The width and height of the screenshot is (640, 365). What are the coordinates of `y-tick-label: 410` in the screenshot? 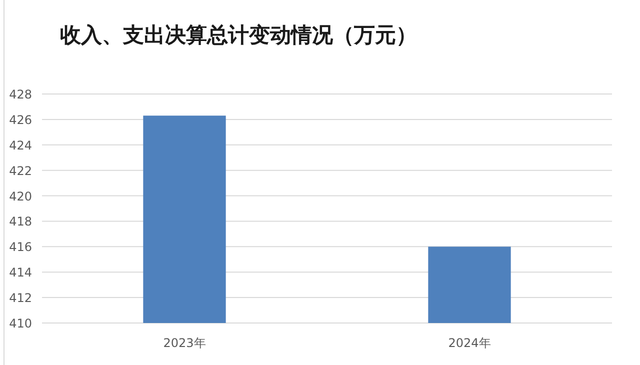 It's located at (20, 323).